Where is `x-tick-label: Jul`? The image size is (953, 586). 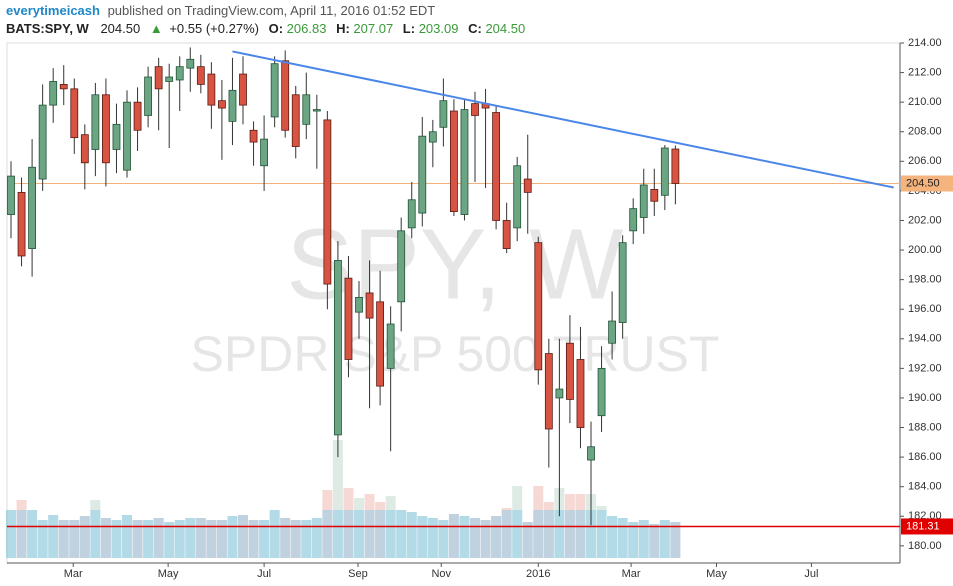 x-tick-label: Jul is located at coordinates (811, 574).